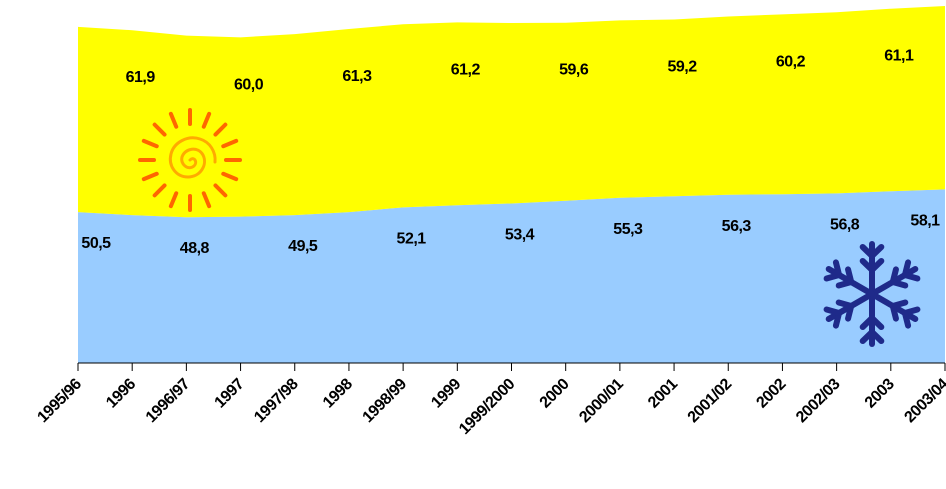 The height and width of the screenshot is (489, 946). I want to click on x-tick-label: 1996, so click(121, 393).